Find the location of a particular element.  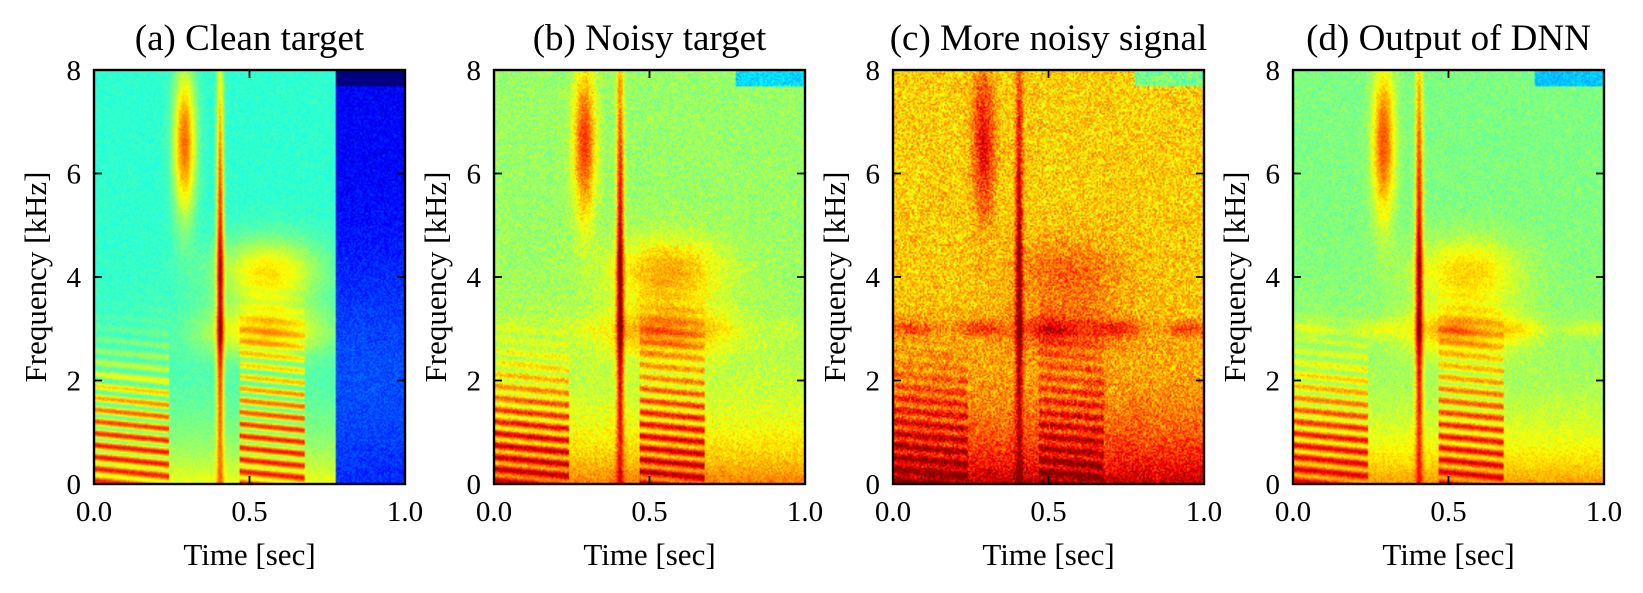

y-tick-label-2-2: 2 is located at coordinates (474, 382).